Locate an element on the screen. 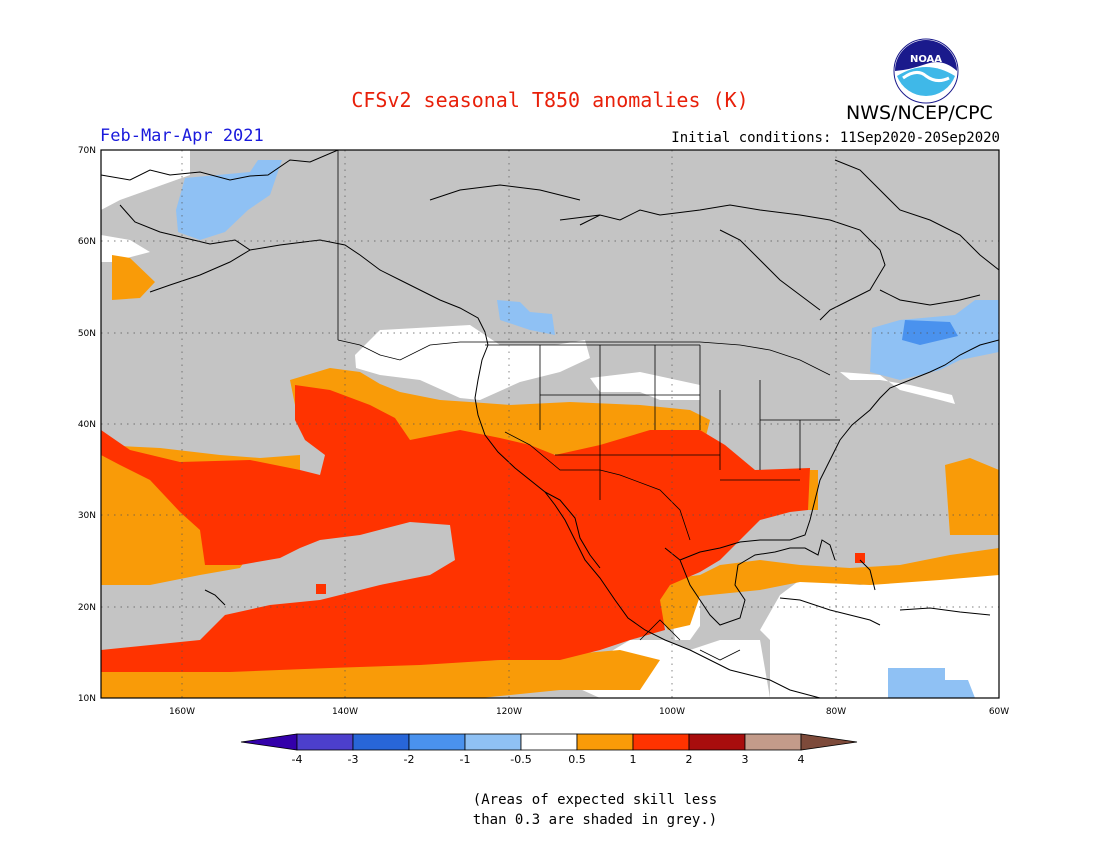 The image size is (1100, 850). season-label: Feb-Mar-Apr 2021 is located at coordinates (182, 136).